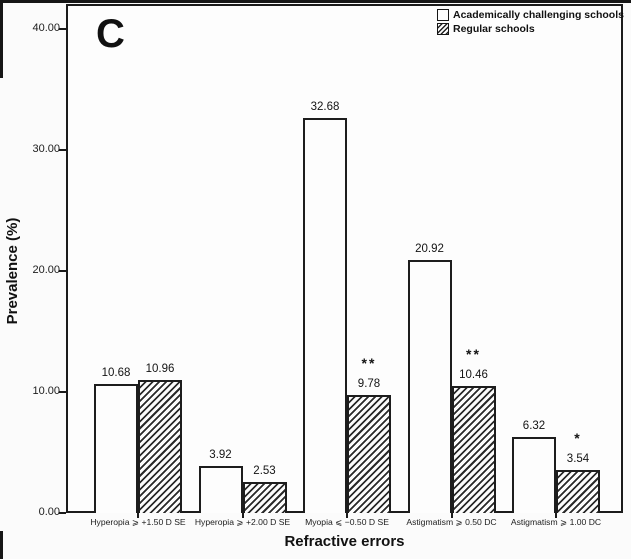 Image resolution: width=631 pixels, height=559 pixels. What do you see at coordinates (344, 541) in the screenshot?
I see `x-axis-title: Refractive errors` at bounding box center [344, 541].